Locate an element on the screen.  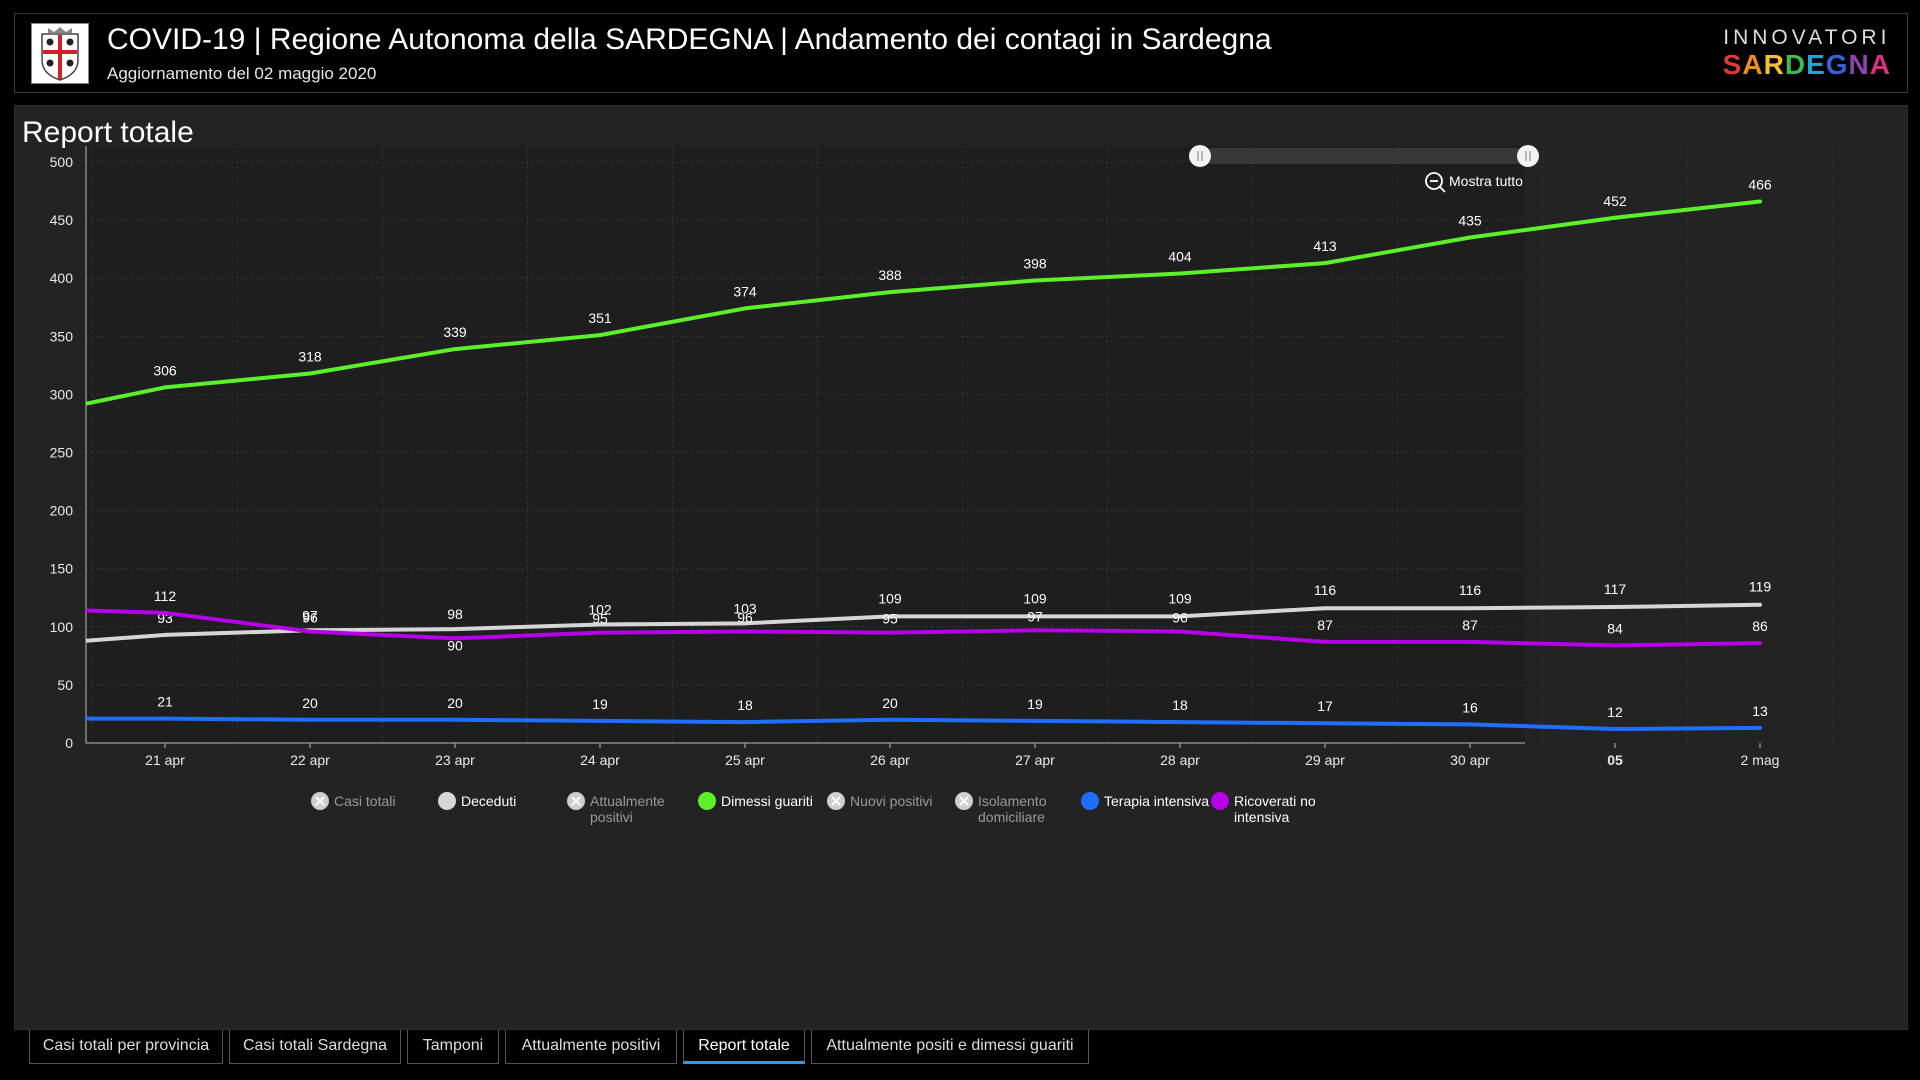
legend-item-dimessi-guariti: Dimessi guariti is located at coordinates (755, 801).